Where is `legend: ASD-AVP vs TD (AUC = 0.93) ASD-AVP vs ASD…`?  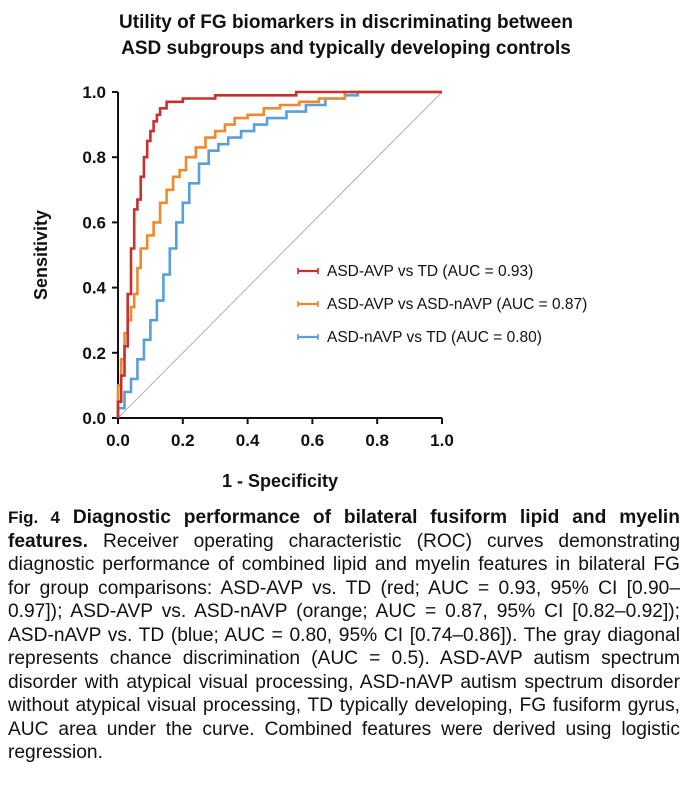 legend: ASD-AVP vs TD (AUC = 0.93) ASD-AVP vs ASD… is located at coordinates (442, 304).